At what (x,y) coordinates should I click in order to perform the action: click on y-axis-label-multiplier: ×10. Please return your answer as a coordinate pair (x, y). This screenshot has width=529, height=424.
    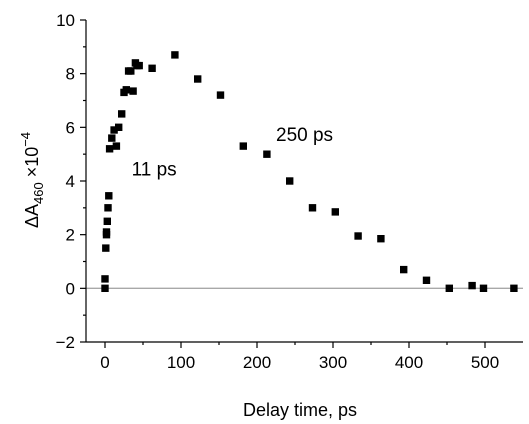
    Looking at the image, I should click on (32, 165).